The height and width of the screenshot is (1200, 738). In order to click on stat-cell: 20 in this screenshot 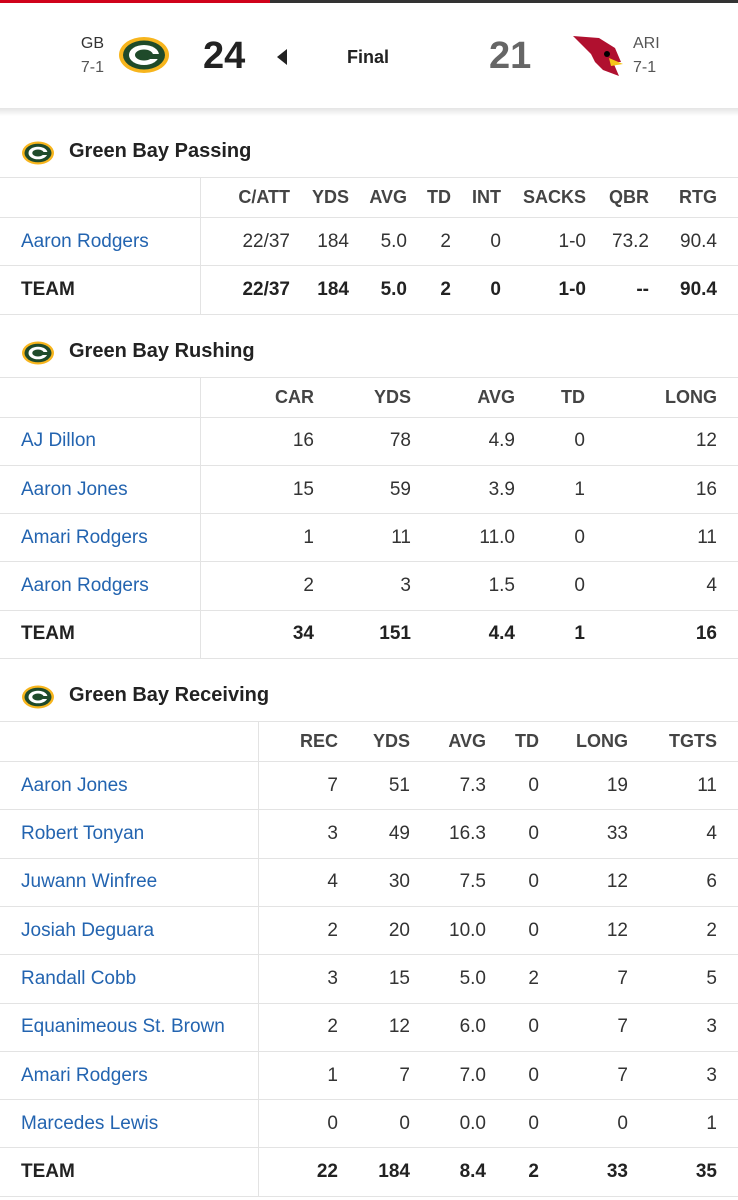, I will do `click(374, 930)`.